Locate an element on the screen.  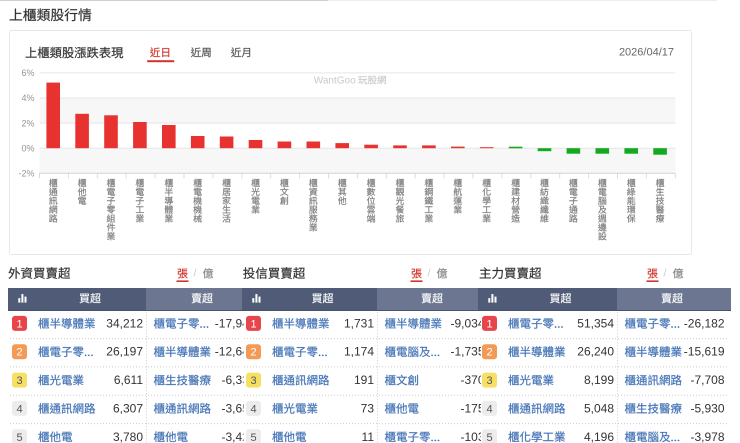
svg-text: 1,731 is located at coordinates (359, 323).